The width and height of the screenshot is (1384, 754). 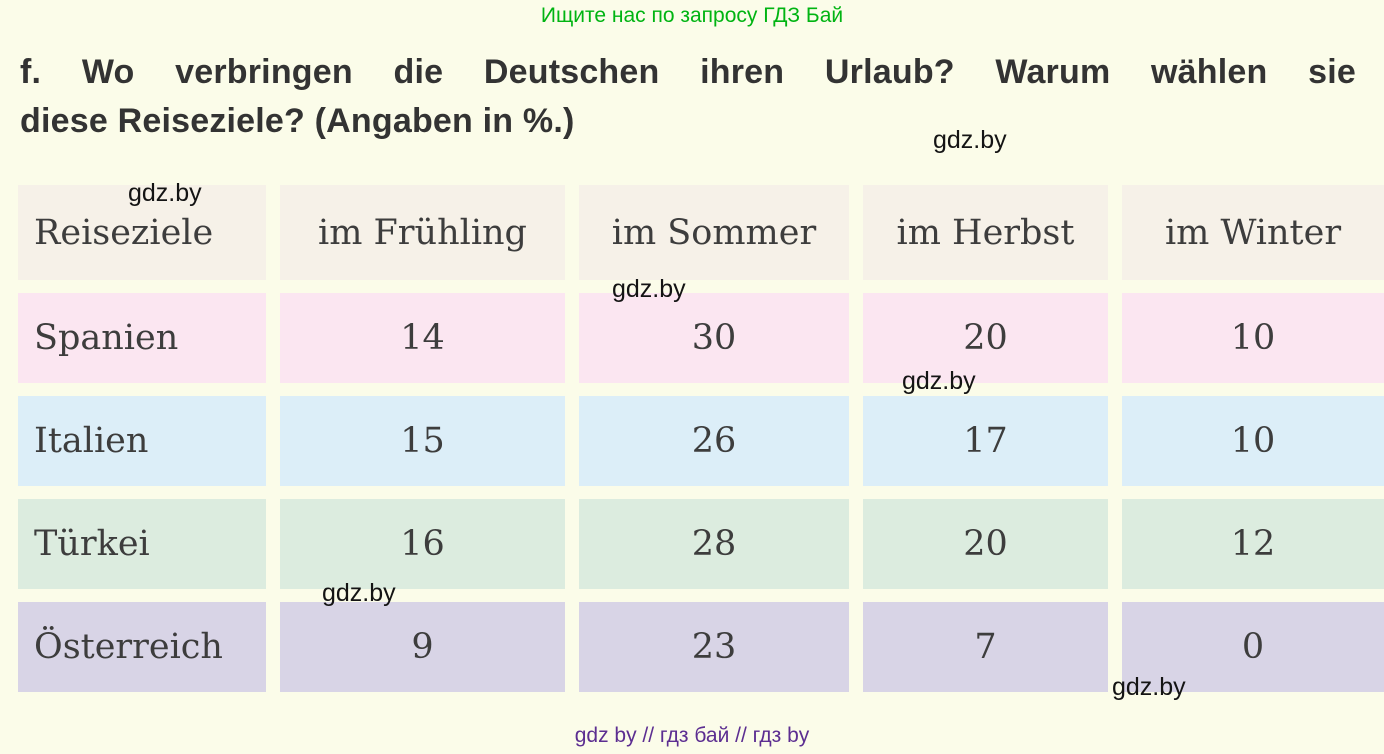 What do you see at coordinates (714, 338) in the screenshot?
I see `cell-value: 30` at bounding box center [714, 338].